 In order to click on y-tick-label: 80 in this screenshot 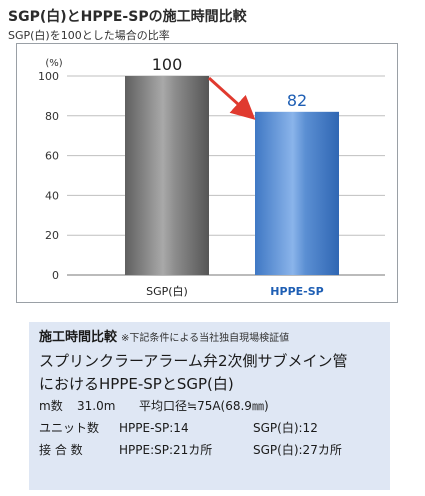, I will do `click(52, 116)`.